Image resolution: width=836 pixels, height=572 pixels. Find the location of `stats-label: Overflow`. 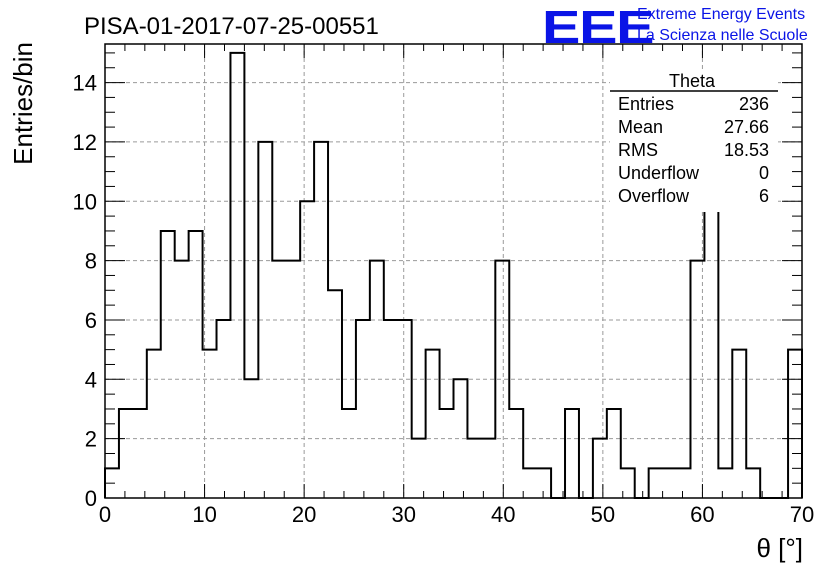

stats-label: Overflow is located at coordinates (654, 196).